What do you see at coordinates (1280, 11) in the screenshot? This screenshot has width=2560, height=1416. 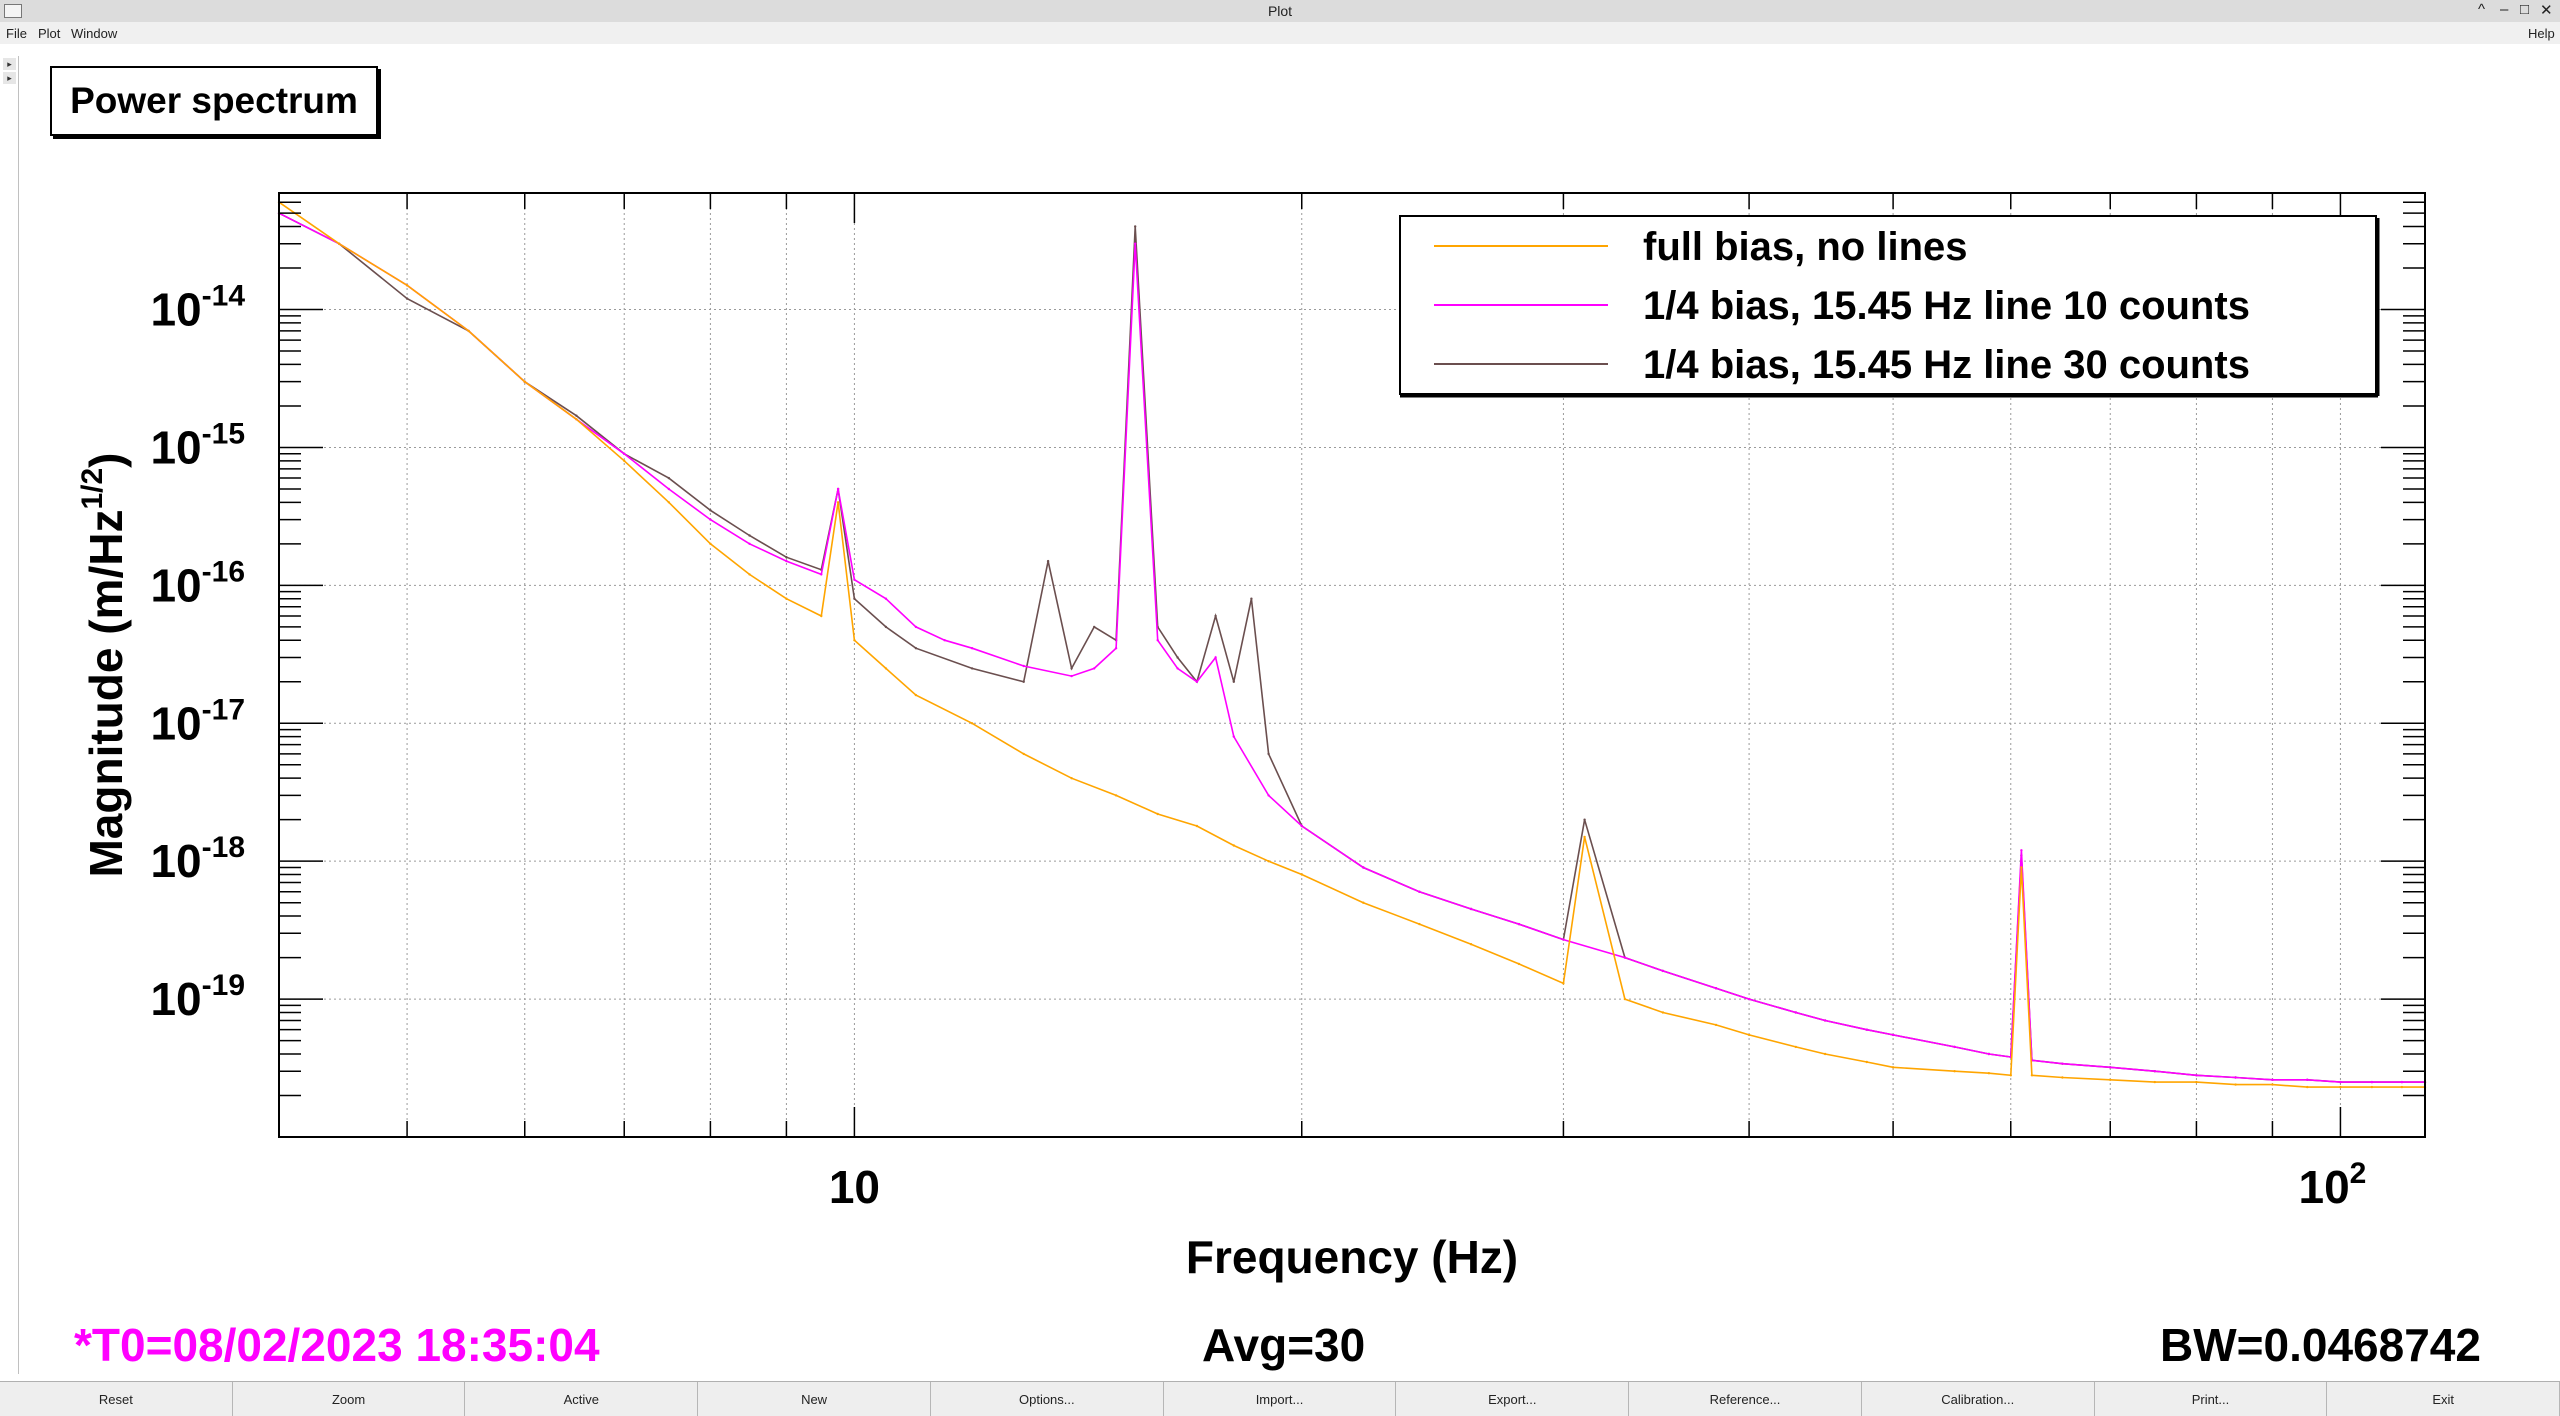 I see `window-title: Plot` at bounding box center [1280, 11].